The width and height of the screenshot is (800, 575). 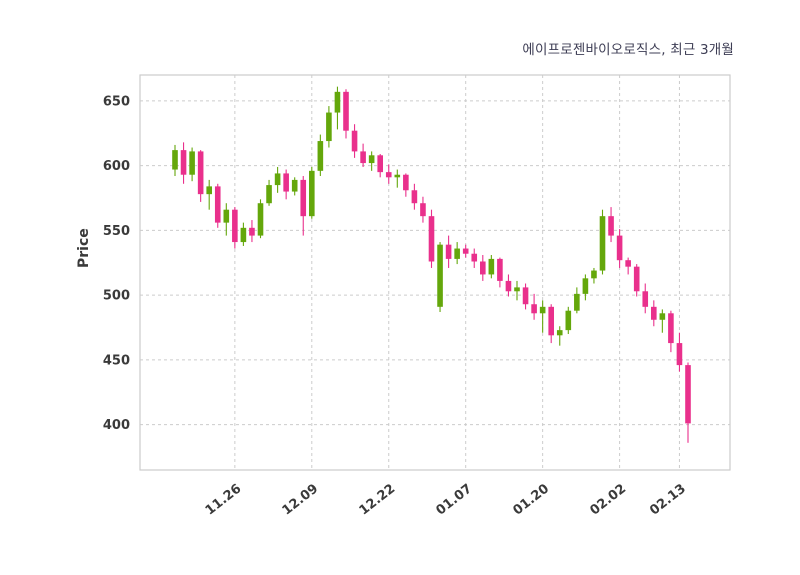 What do you see at coordinates (116, 231) in the screenshot?
I see `y-tick-label: 550` at bounding box center [116, 231].